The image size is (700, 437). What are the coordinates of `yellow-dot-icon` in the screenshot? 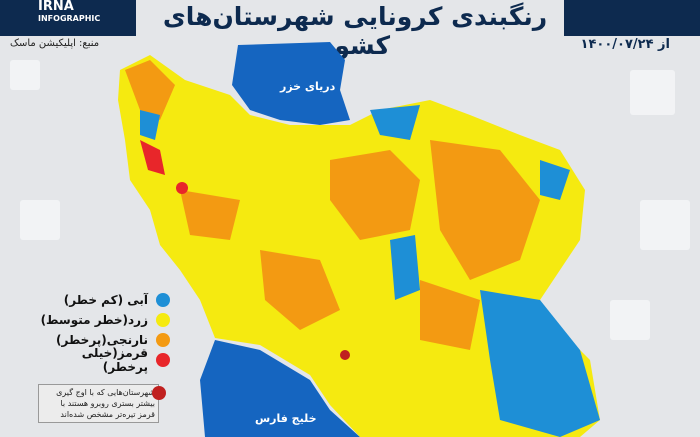 It's located at (163, 320).